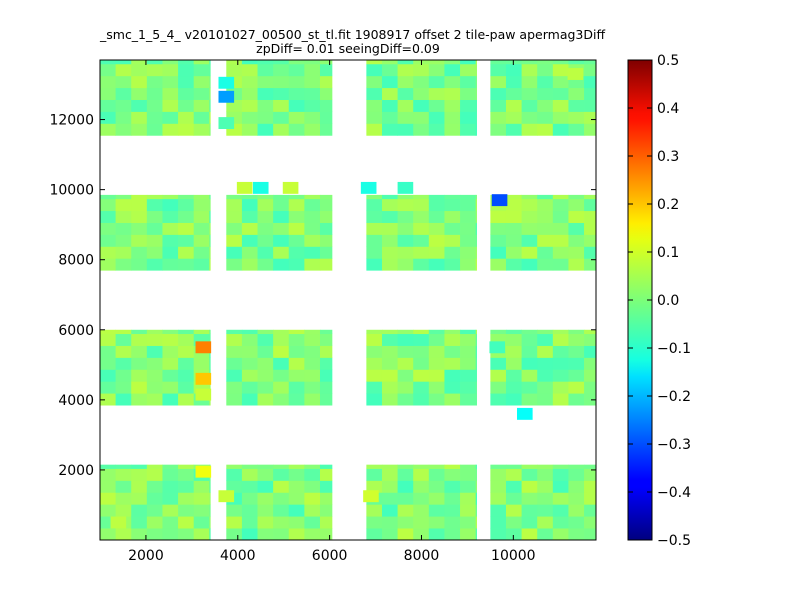 This screenshot has width=800, height=600. Describe the element at coordinates (668, 157) in the screenshot. I see `colorbar-tick-label: 0.3` at that location.